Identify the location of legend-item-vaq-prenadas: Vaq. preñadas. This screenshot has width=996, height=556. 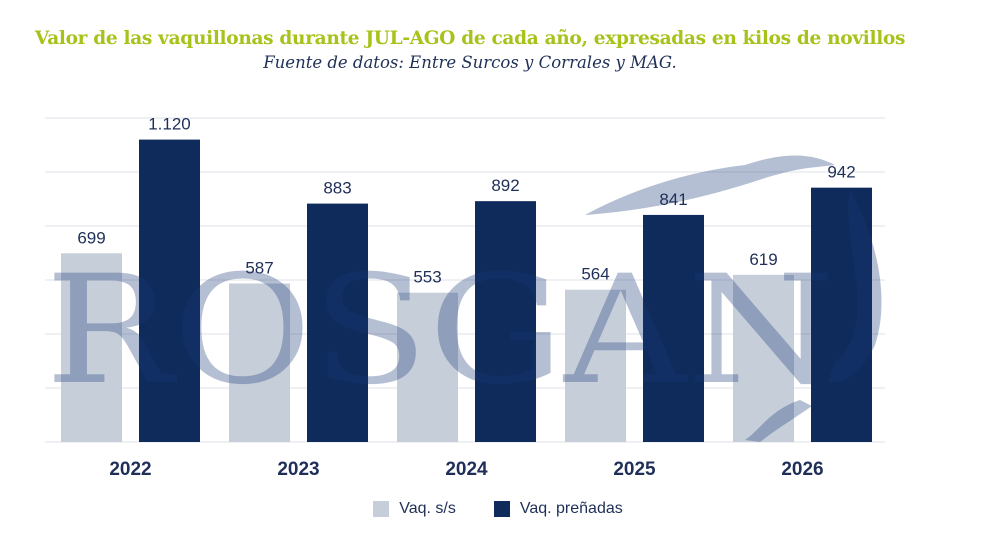
(558, 509).